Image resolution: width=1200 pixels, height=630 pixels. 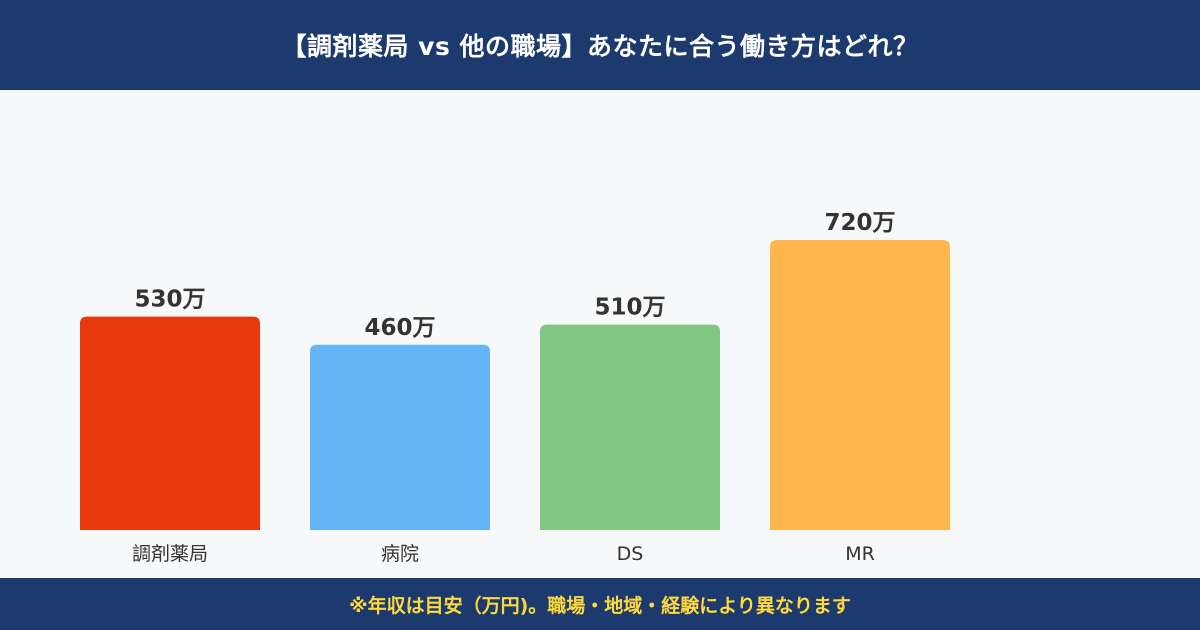 I want to click on page-title: 【調剤薬局 vs 他の職場】あなたに合う働き方はどれ？, so click(x=600, y=46).